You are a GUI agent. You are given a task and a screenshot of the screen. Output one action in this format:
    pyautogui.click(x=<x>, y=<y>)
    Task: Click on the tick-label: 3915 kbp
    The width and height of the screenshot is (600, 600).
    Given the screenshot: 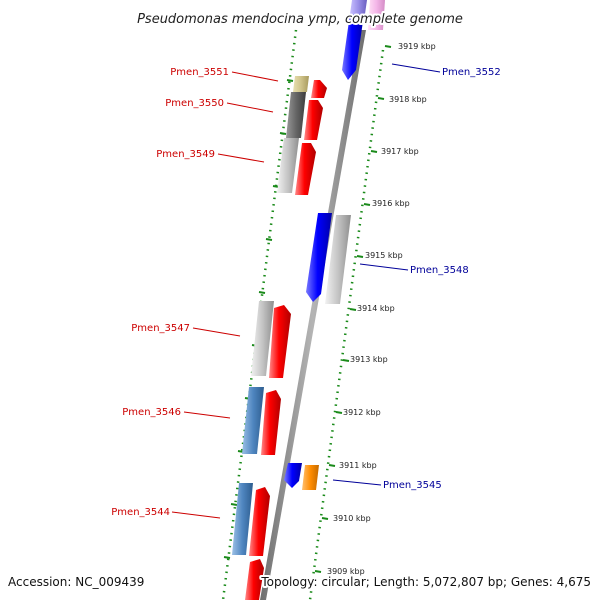 What is the action you would take?
    pyautogui.click(x=384, y=255)
    